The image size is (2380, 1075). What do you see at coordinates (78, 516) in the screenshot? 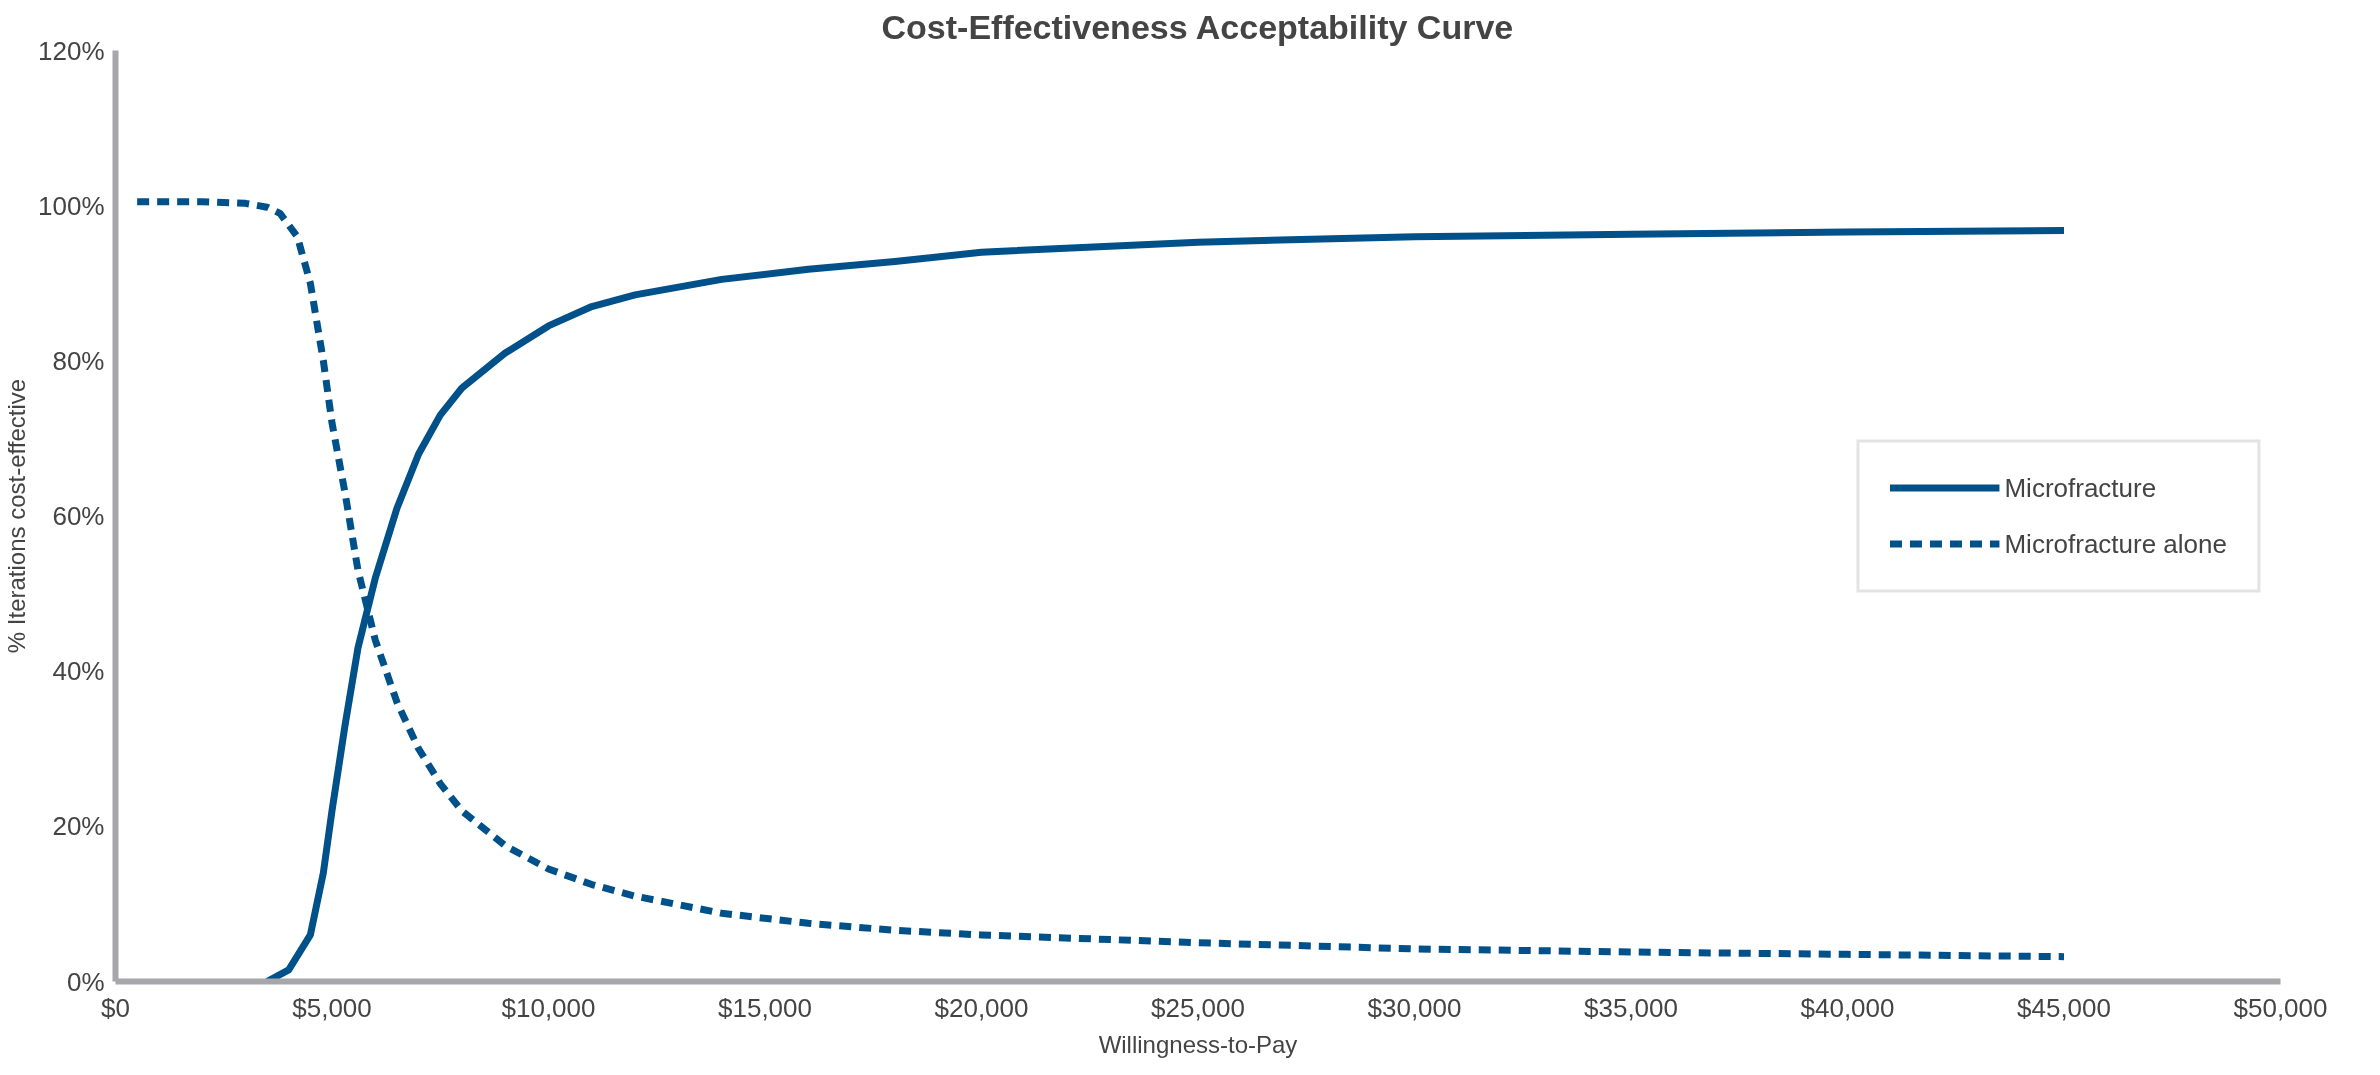
I see `y-tick-label: 60%` at bounding box center [78, 516].